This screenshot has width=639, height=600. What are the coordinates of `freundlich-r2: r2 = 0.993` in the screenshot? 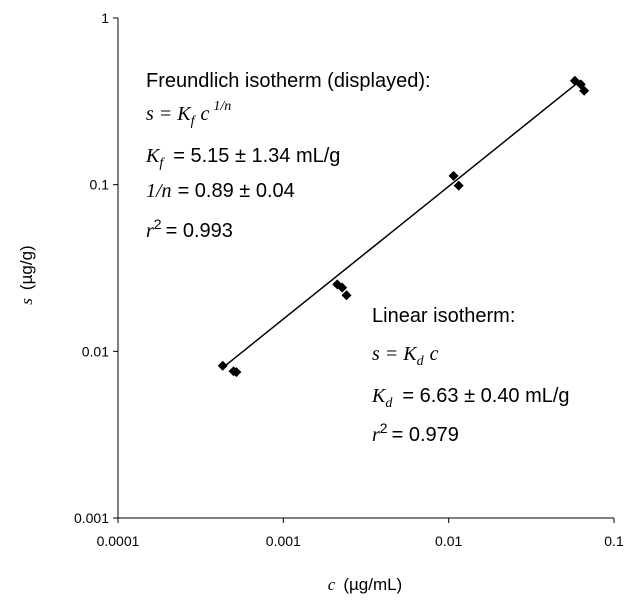 It's located at (189, 229).